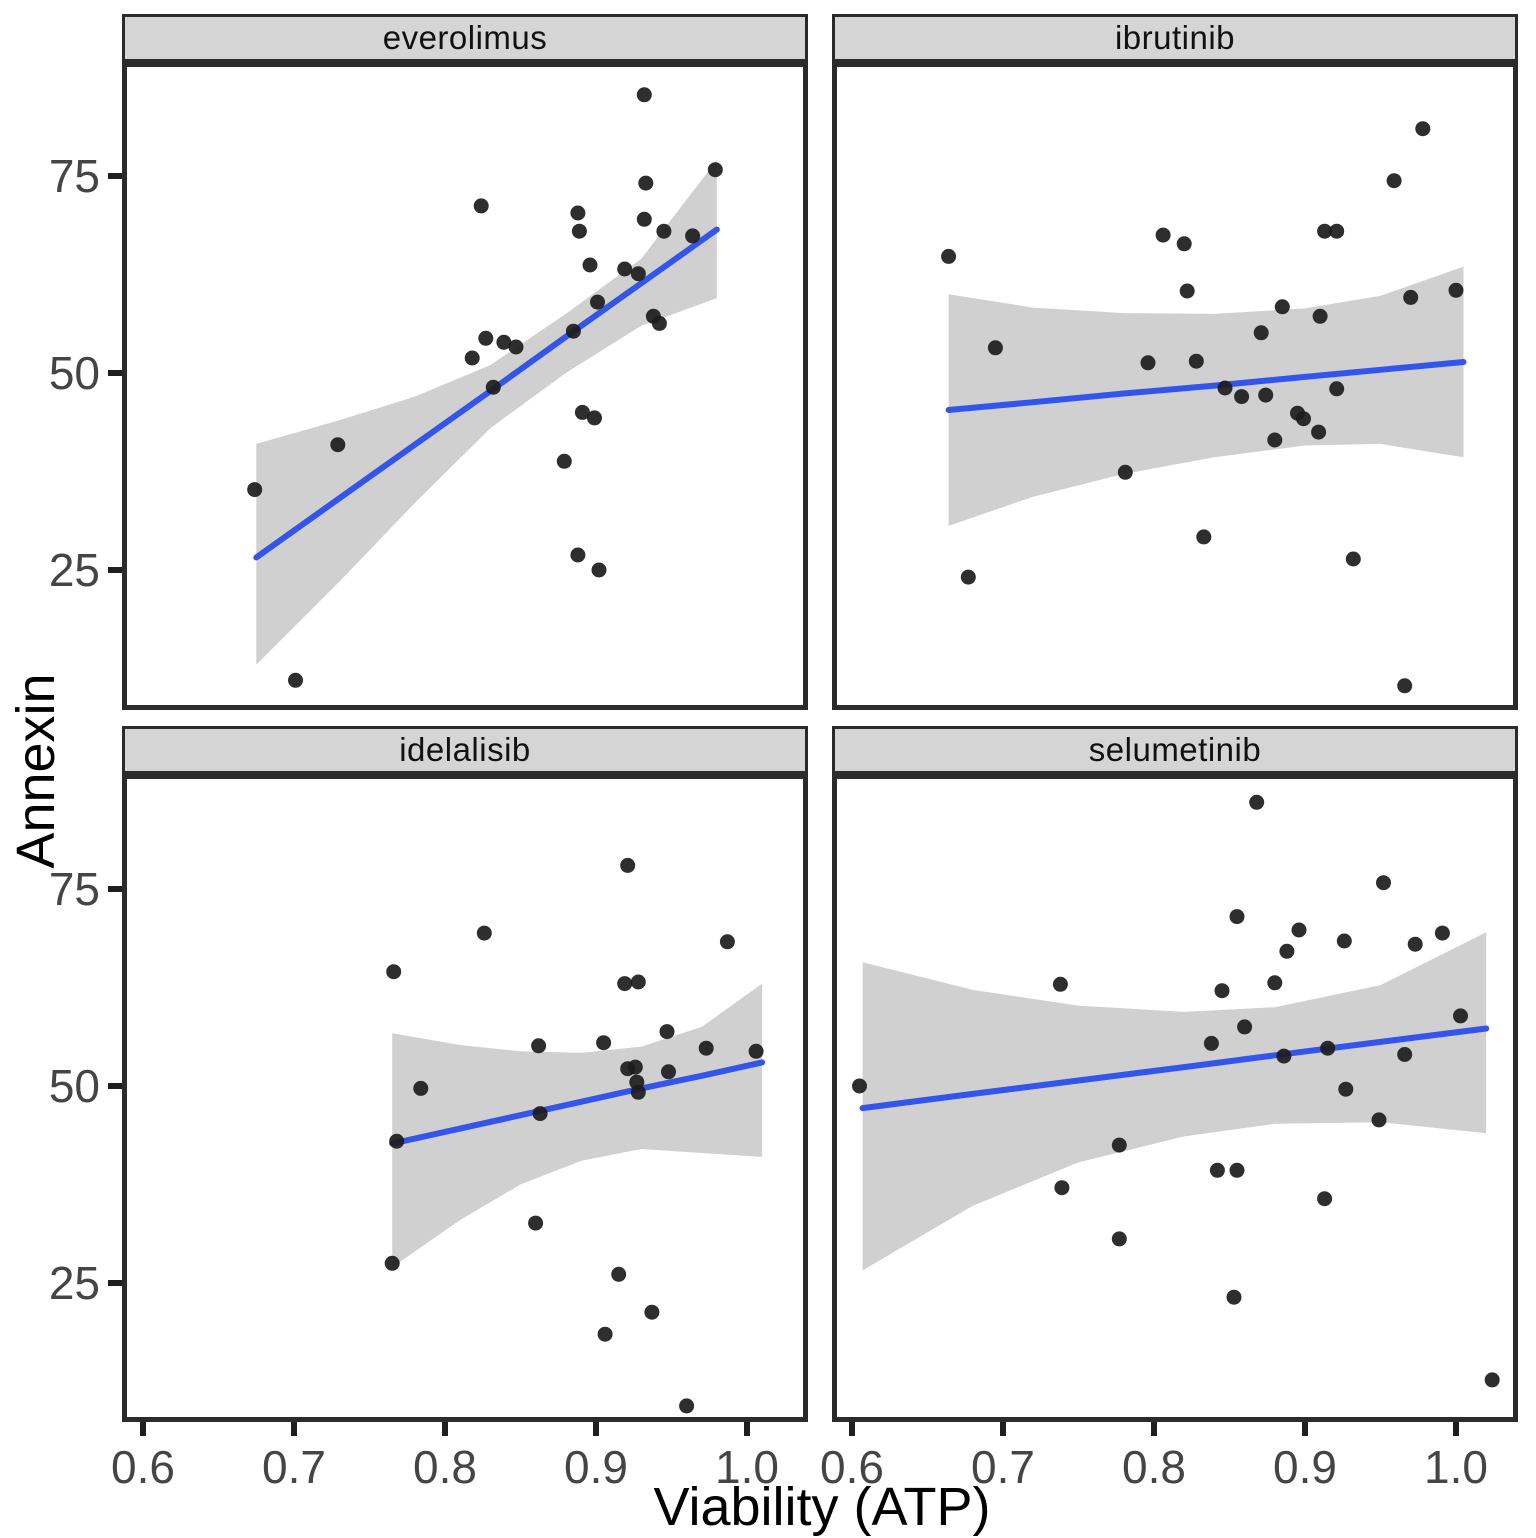 This screenshot has height=1538, width=1536. Describe the element at coordinates (1175, 750) in the screenshot. I see `facet-strip-selumetinib: selumetinib` at that location.